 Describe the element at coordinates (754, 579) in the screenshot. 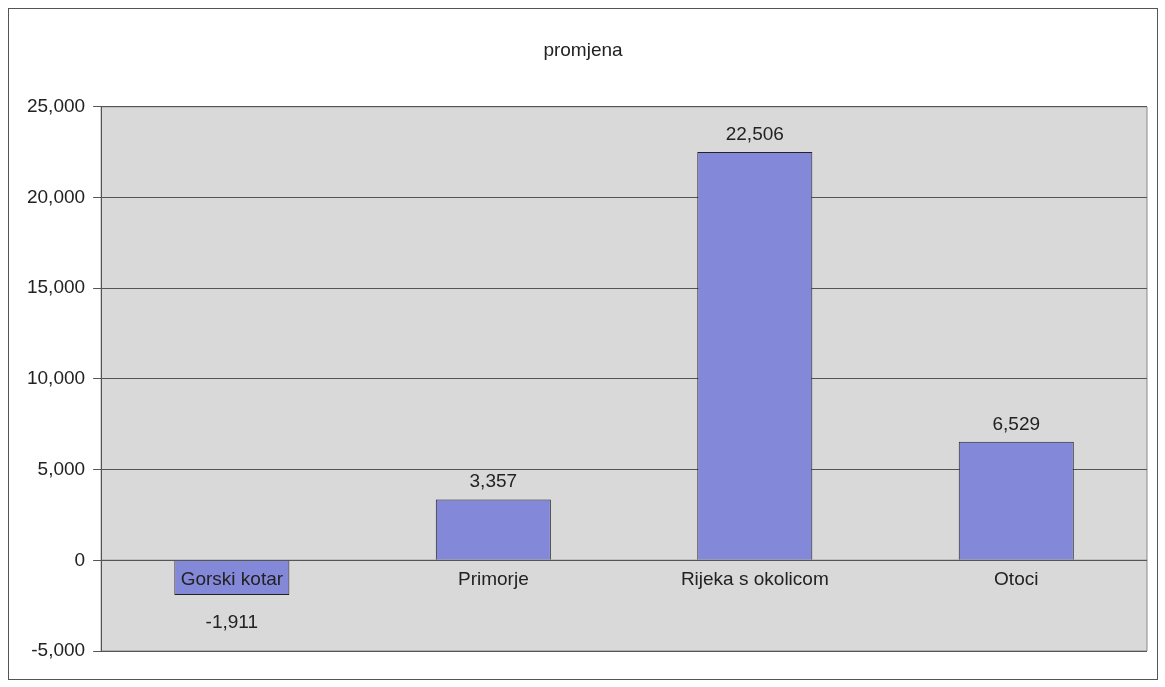

I see `x-tick-label: Rijeka s okolicom` at that location.